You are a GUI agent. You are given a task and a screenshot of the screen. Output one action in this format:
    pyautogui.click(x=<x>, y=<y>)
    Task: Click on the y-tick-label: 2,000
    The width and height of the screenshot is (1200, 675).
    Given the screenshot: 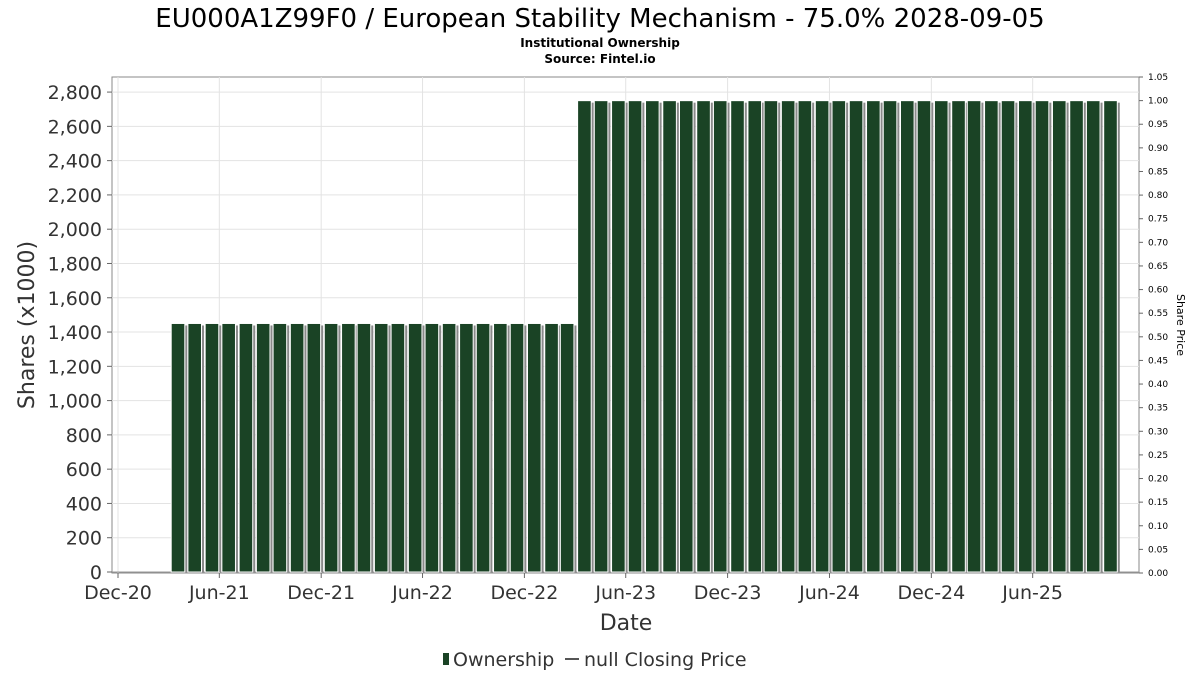 What is the action you would take?
    pyautogui.click(x=75, y=230)
    